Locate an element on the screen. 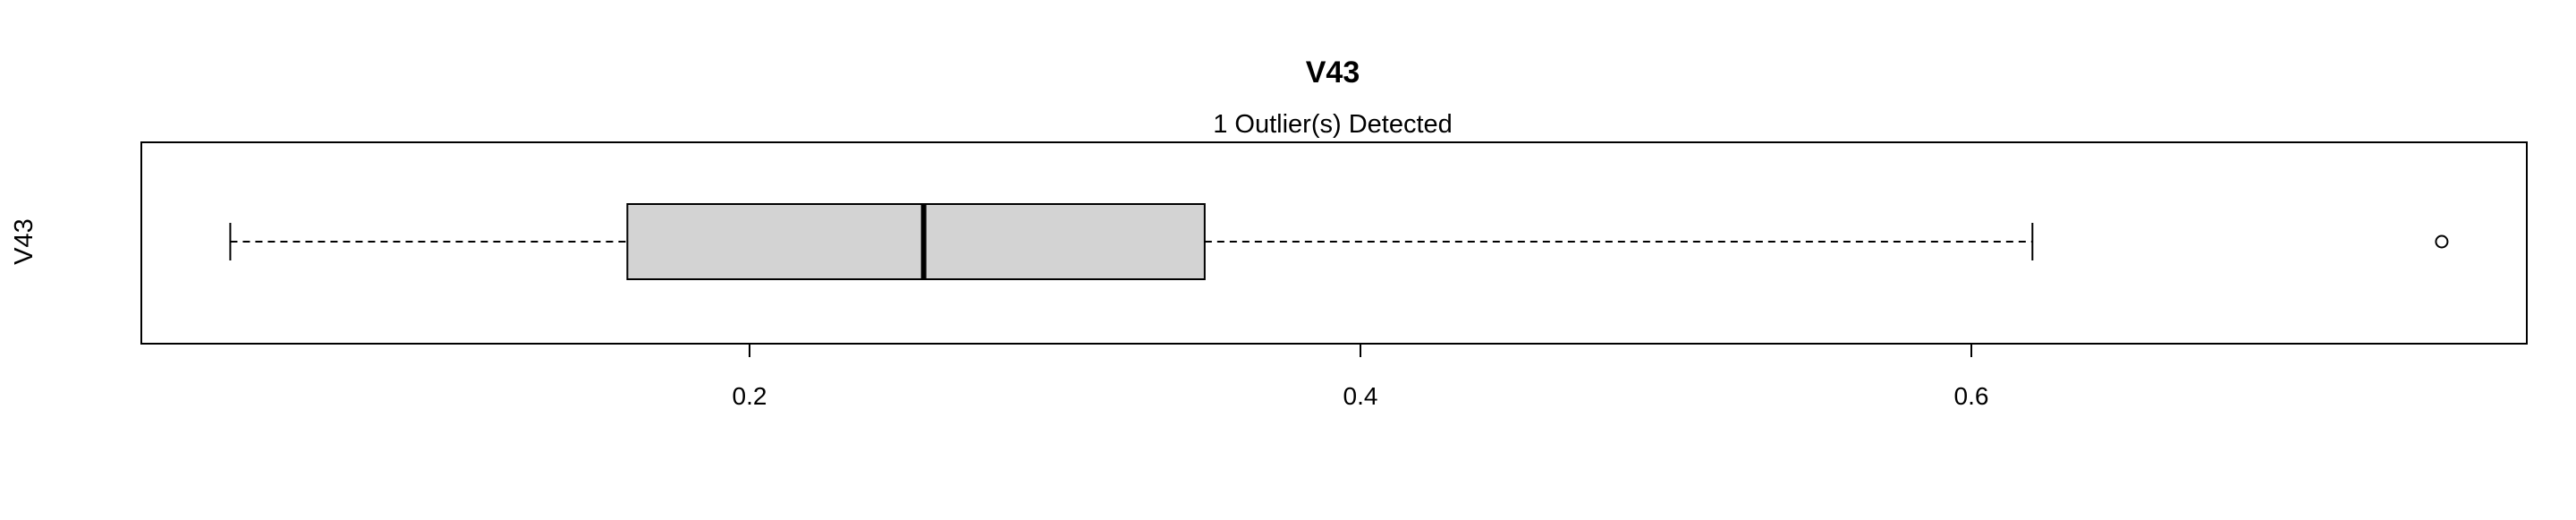 The image size is (2576, 520). x-axis: 0.2 0.4 0.6 is located at coordinates (1361, 377).